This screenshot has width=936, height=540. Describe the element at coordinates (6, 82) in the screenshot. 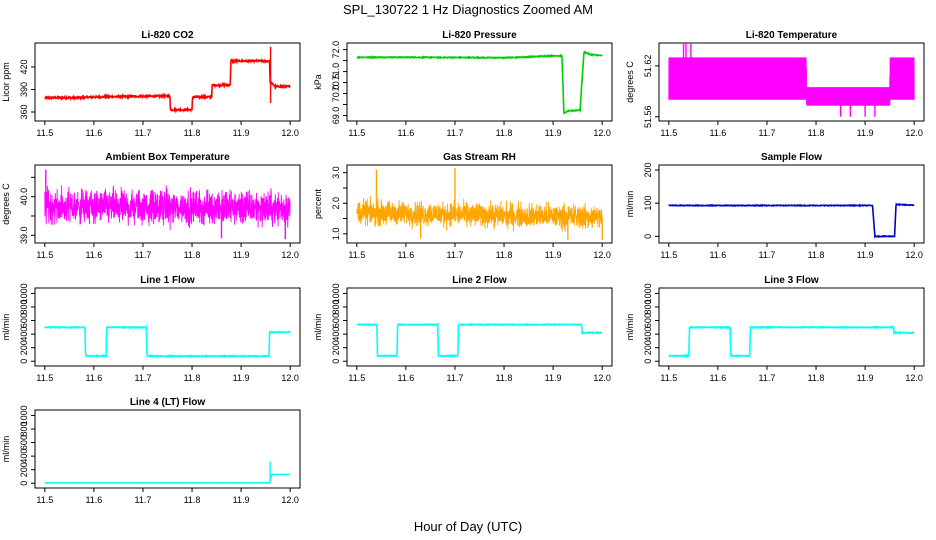

I see `y-axis-label: Licor ppm` at that location.